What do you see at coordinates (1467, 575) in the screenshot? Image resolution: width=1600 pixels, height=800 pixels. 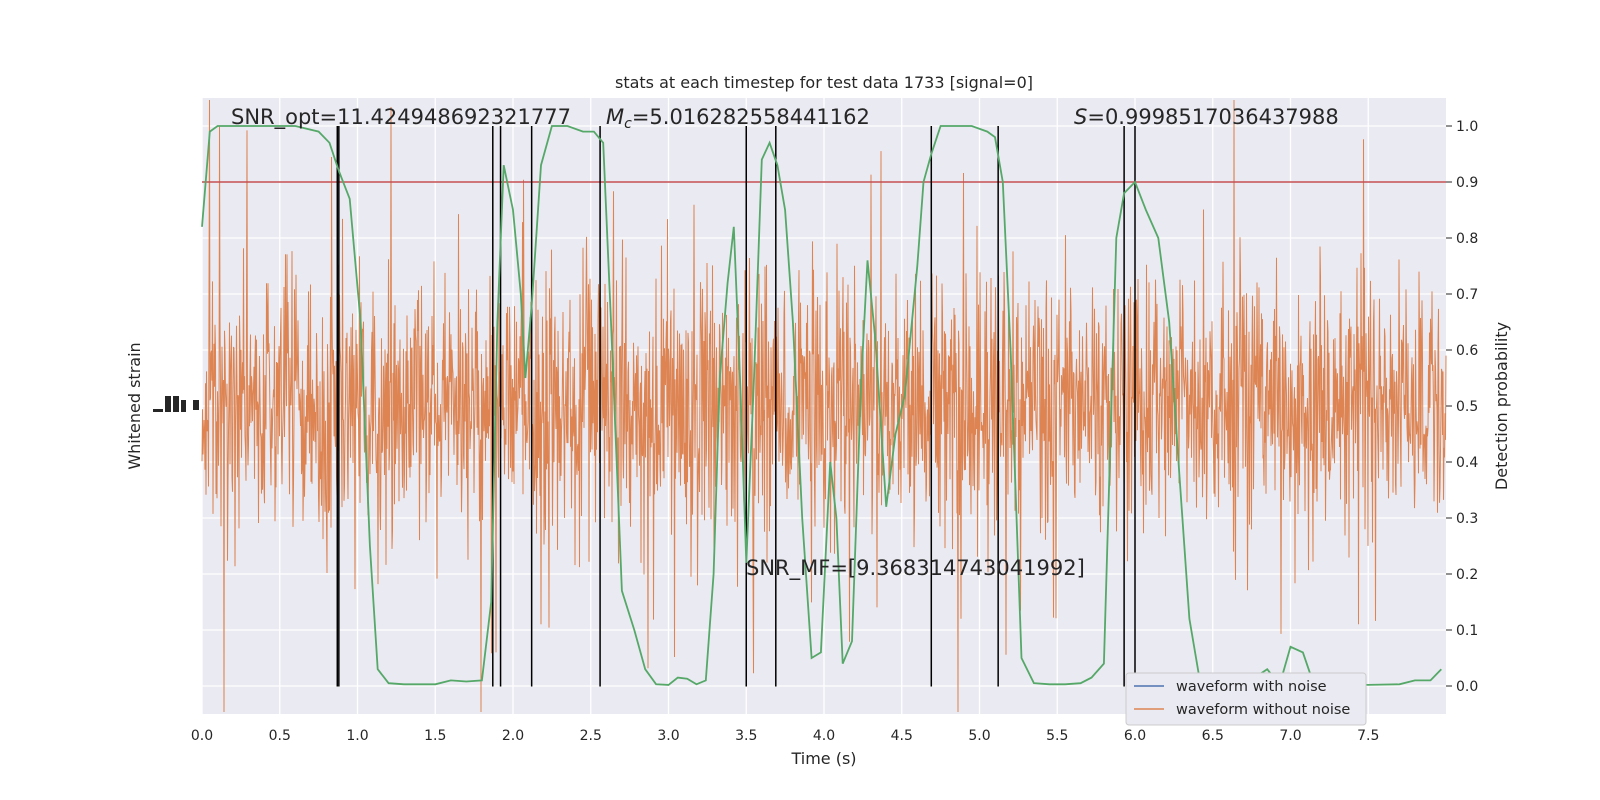 I see `y-tick-label: 0.2` at bounding box center [1467, 575].